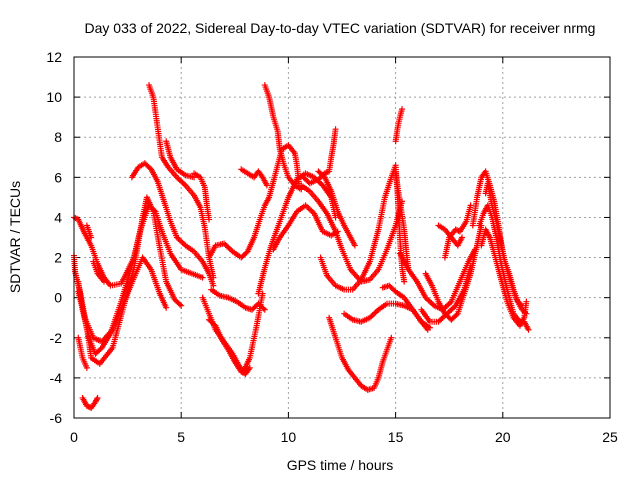  I want to click on x-tick-label: 20, so click(503, 437).